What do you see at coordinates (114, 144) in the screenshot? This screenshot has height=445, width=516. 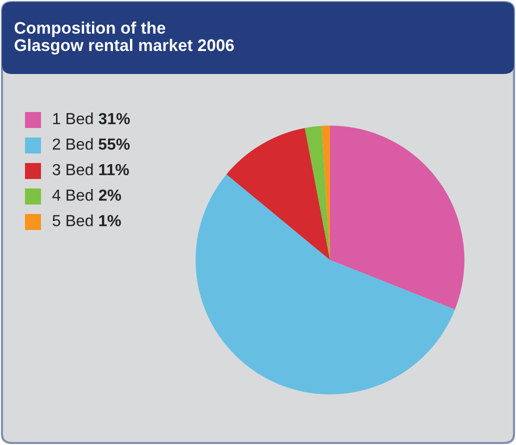 I see `data-label: 55%` at bounding box center [114, 144].